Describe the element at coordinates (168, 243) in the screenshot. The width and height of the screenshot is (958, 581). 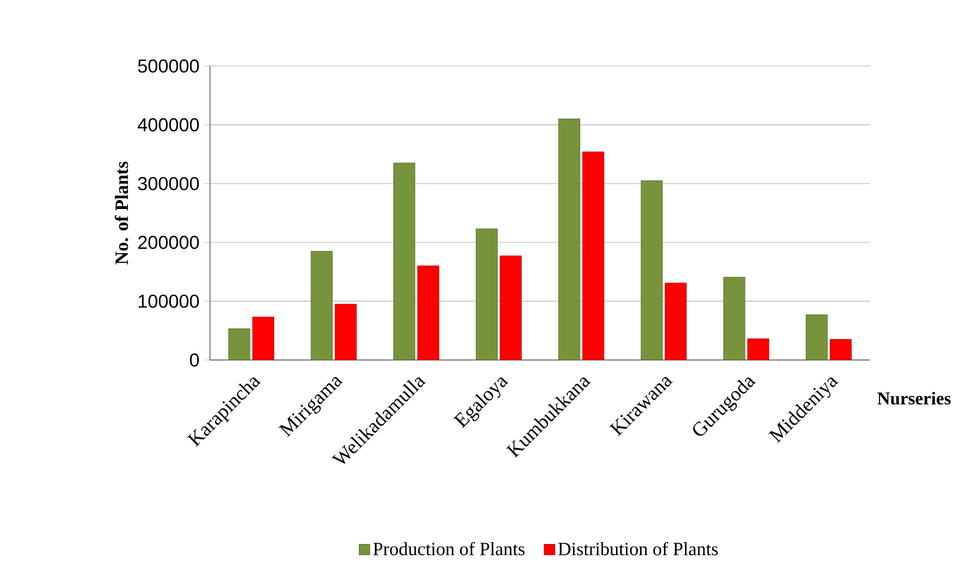
I see `y-tick-label: 200000` at that location.